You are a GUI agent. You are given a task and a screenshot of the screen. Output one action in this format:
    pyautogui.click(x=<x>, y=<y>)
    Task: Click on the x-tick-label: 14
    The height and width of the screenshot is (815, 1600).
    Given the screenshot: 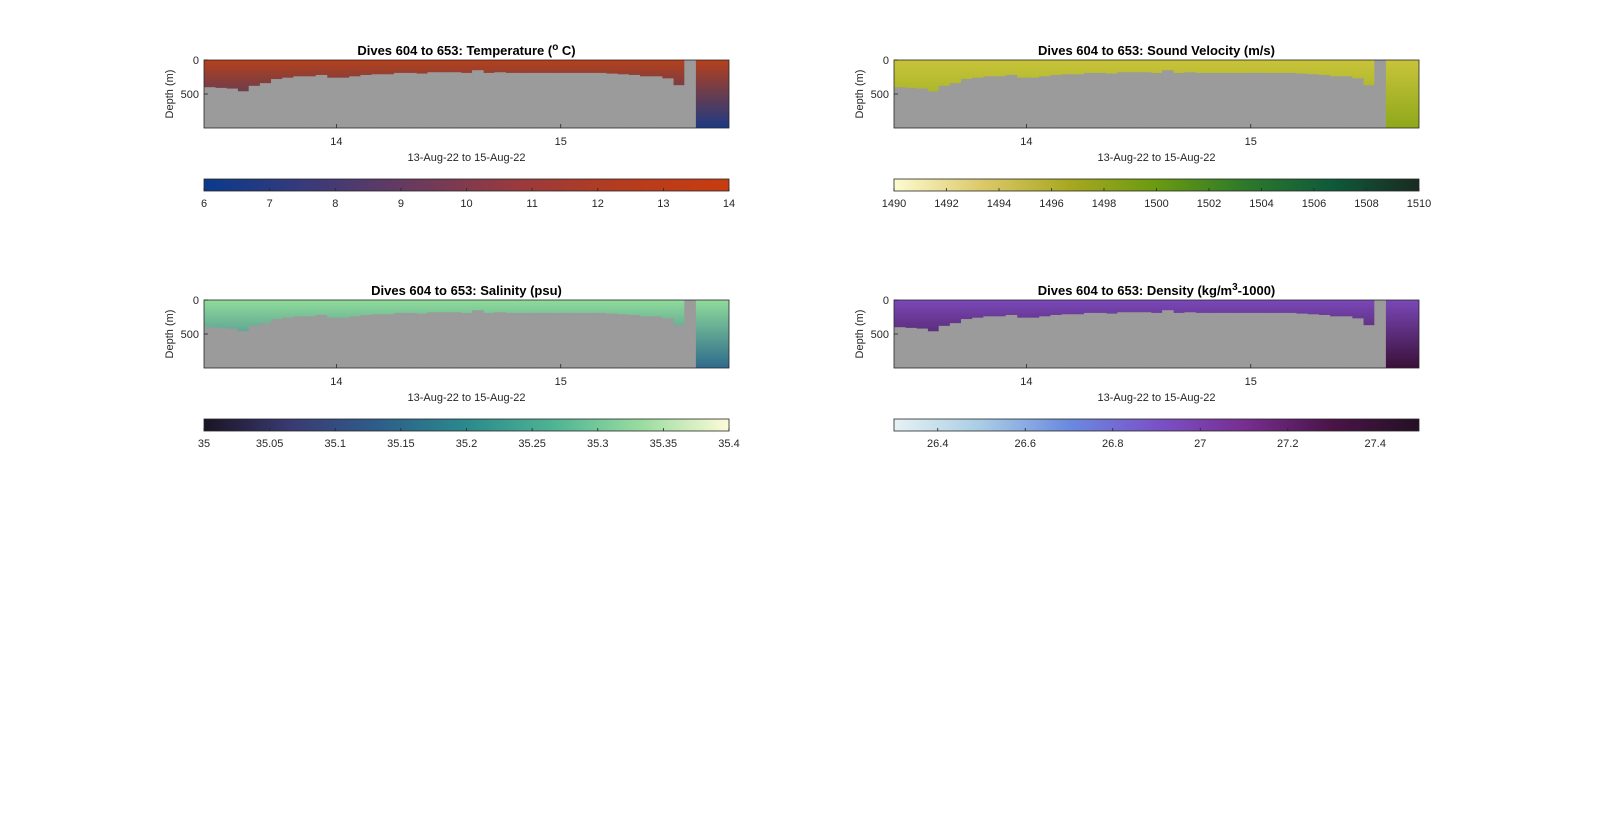 What is the action you would take?
    pyautogui.click(x=1026, y=382)
    